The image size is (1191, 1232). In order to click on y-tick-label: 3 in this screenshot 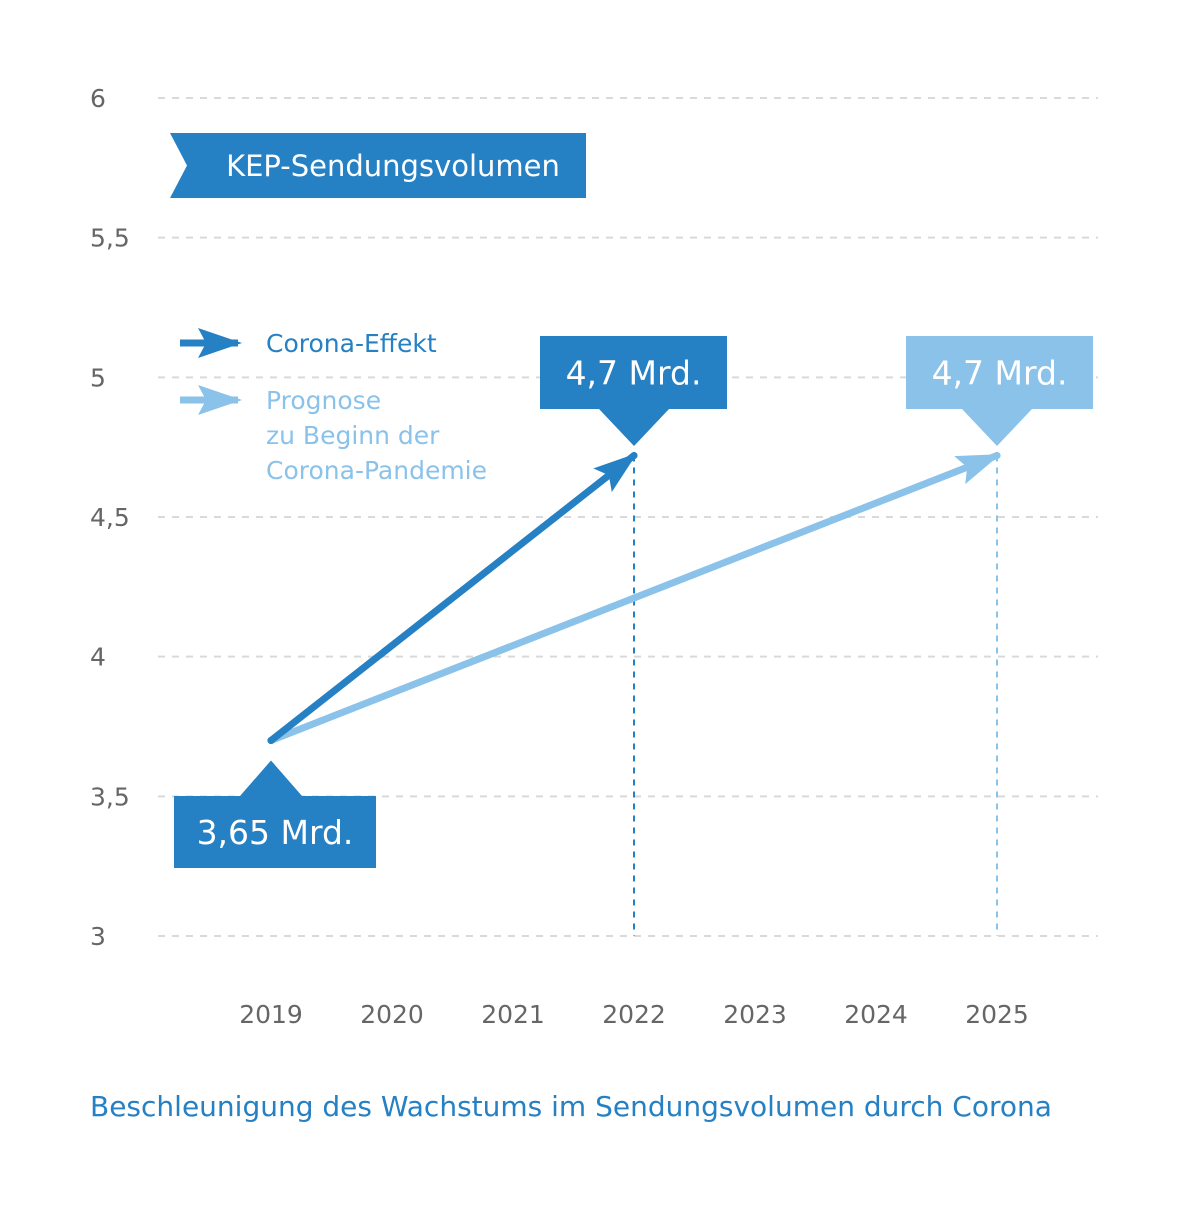, I will do `click(98, 936)`.